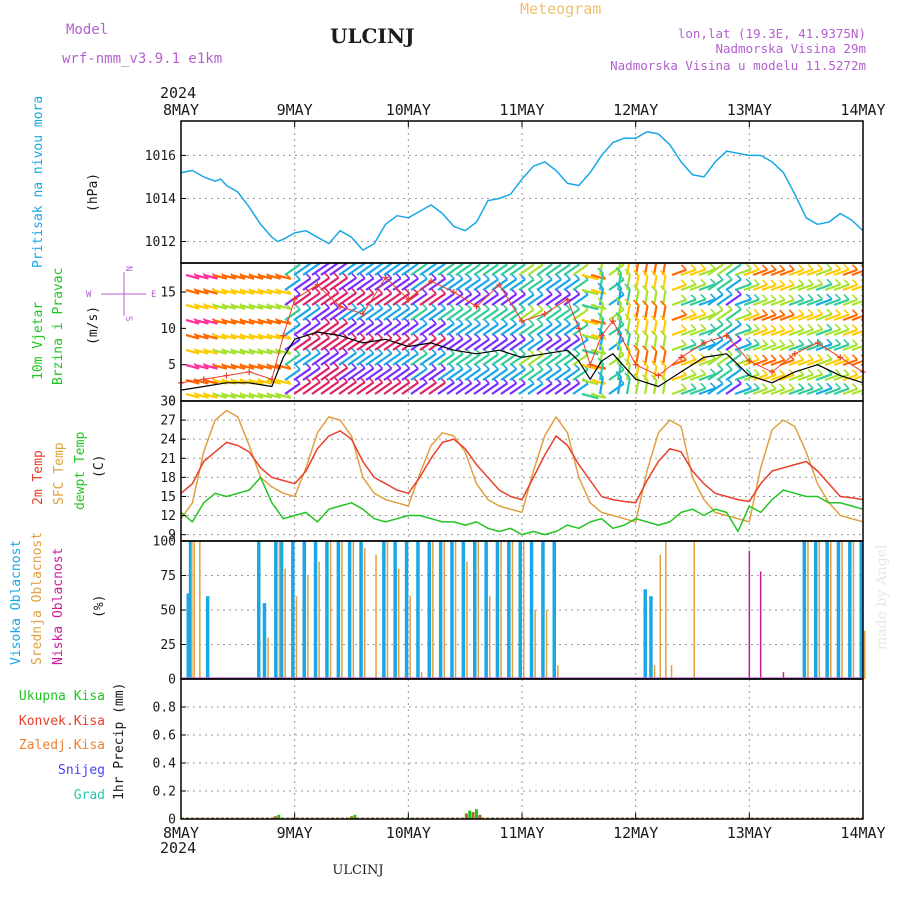 The image size is (900, 900). I want to click on temp-label-1: 2m Temp, so click(38, 477).